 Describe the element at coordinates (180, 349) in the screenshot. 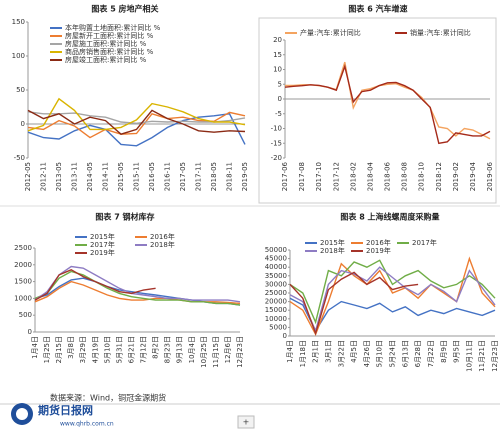

I see `x-tick-label: 9月13日` at that location.